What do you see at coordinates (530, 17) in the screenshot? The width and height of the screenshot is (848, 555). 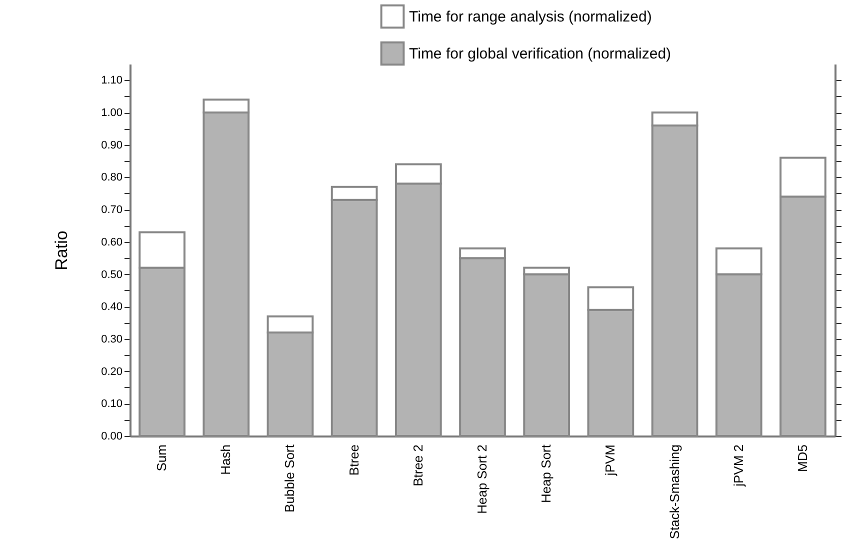 I see `legend-label: Time for range analysis (normalized)` at bounding box center [530, 17].